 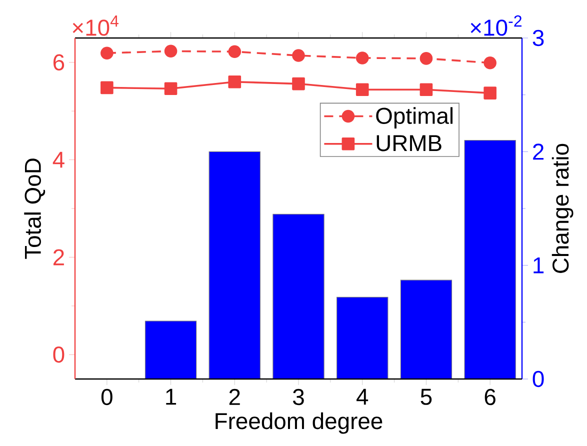 What do you see at coordinates (539, 265) in the screenshot?
I see `y2-tick-label: 1` at bounding box center [539, 265].